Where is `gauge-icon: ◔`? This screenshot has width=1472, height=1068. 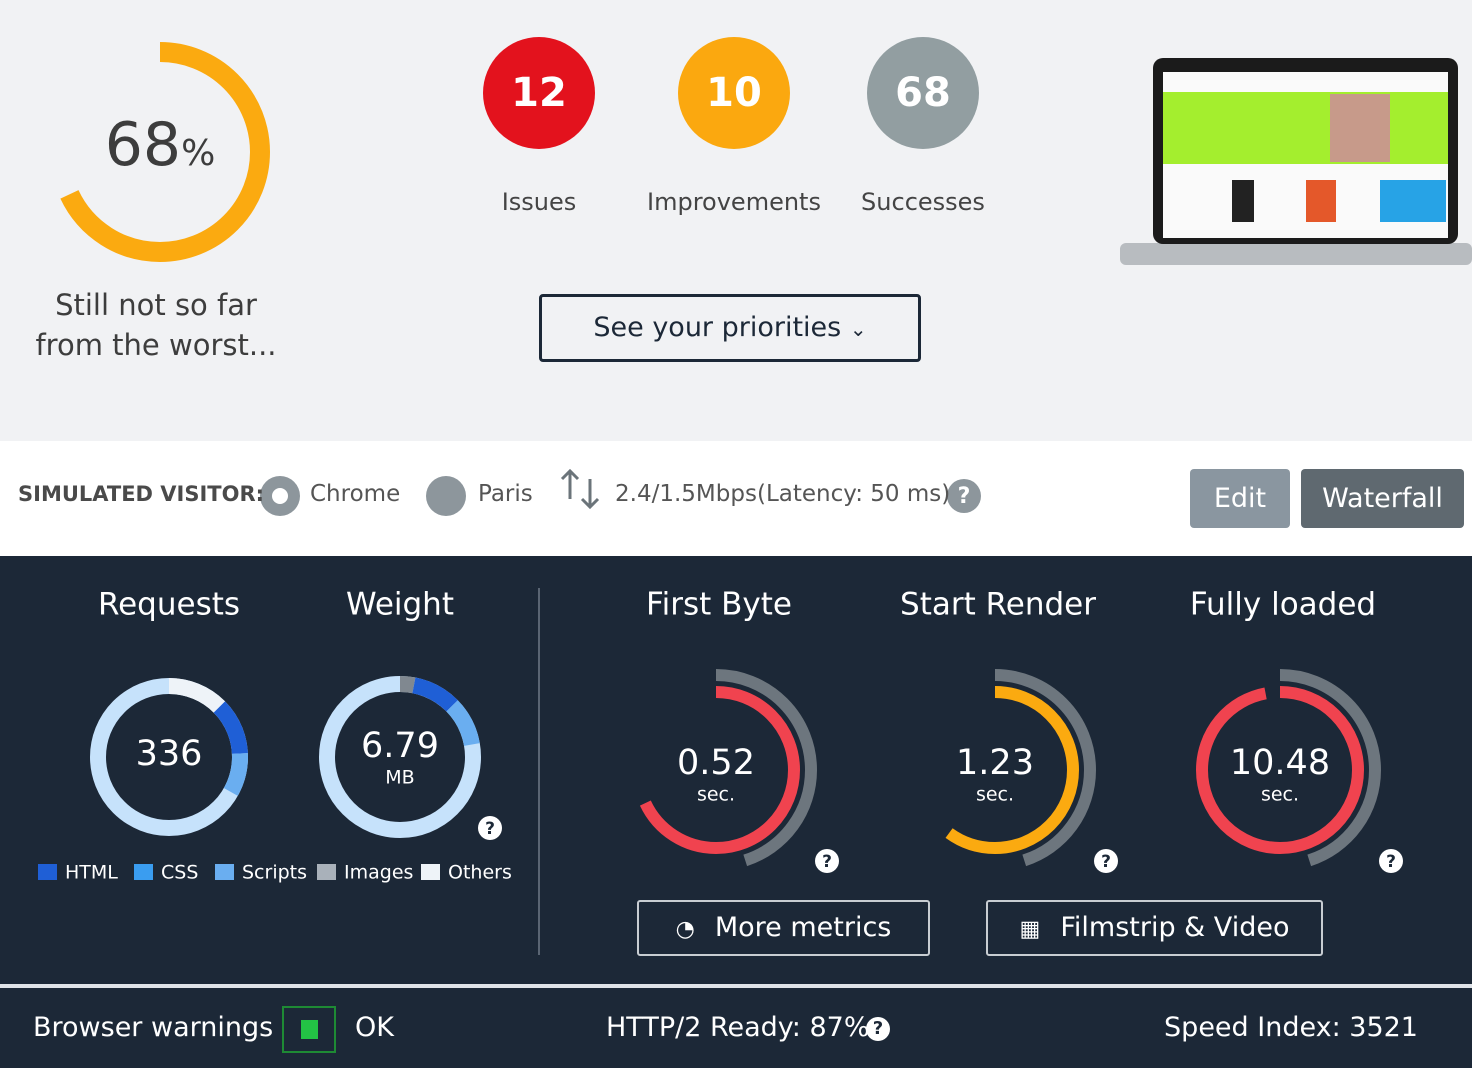 gauge-icon: ◔ is located at coordinates (685, 929).